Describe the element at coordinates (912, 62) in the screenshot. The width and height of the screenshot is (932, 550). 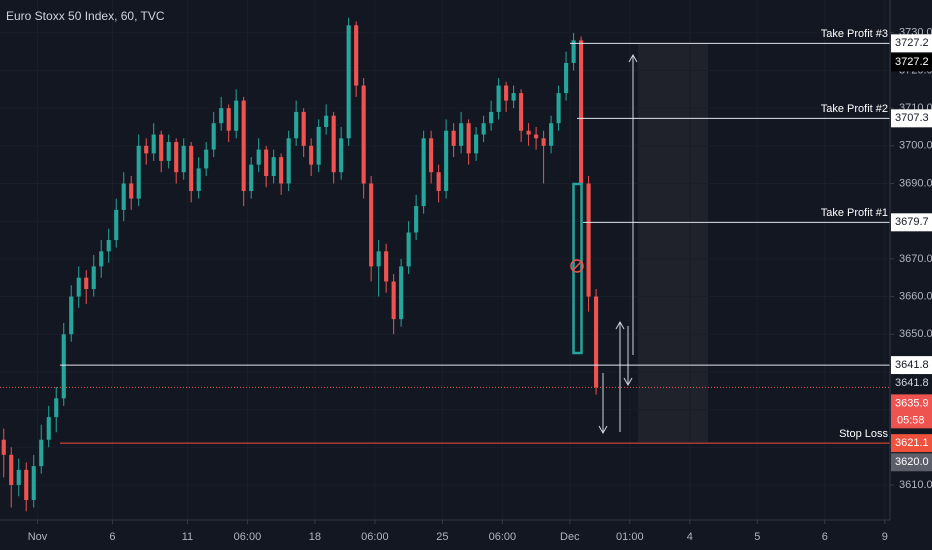
I see `level-price-alt-text: 3727.2` at that location.